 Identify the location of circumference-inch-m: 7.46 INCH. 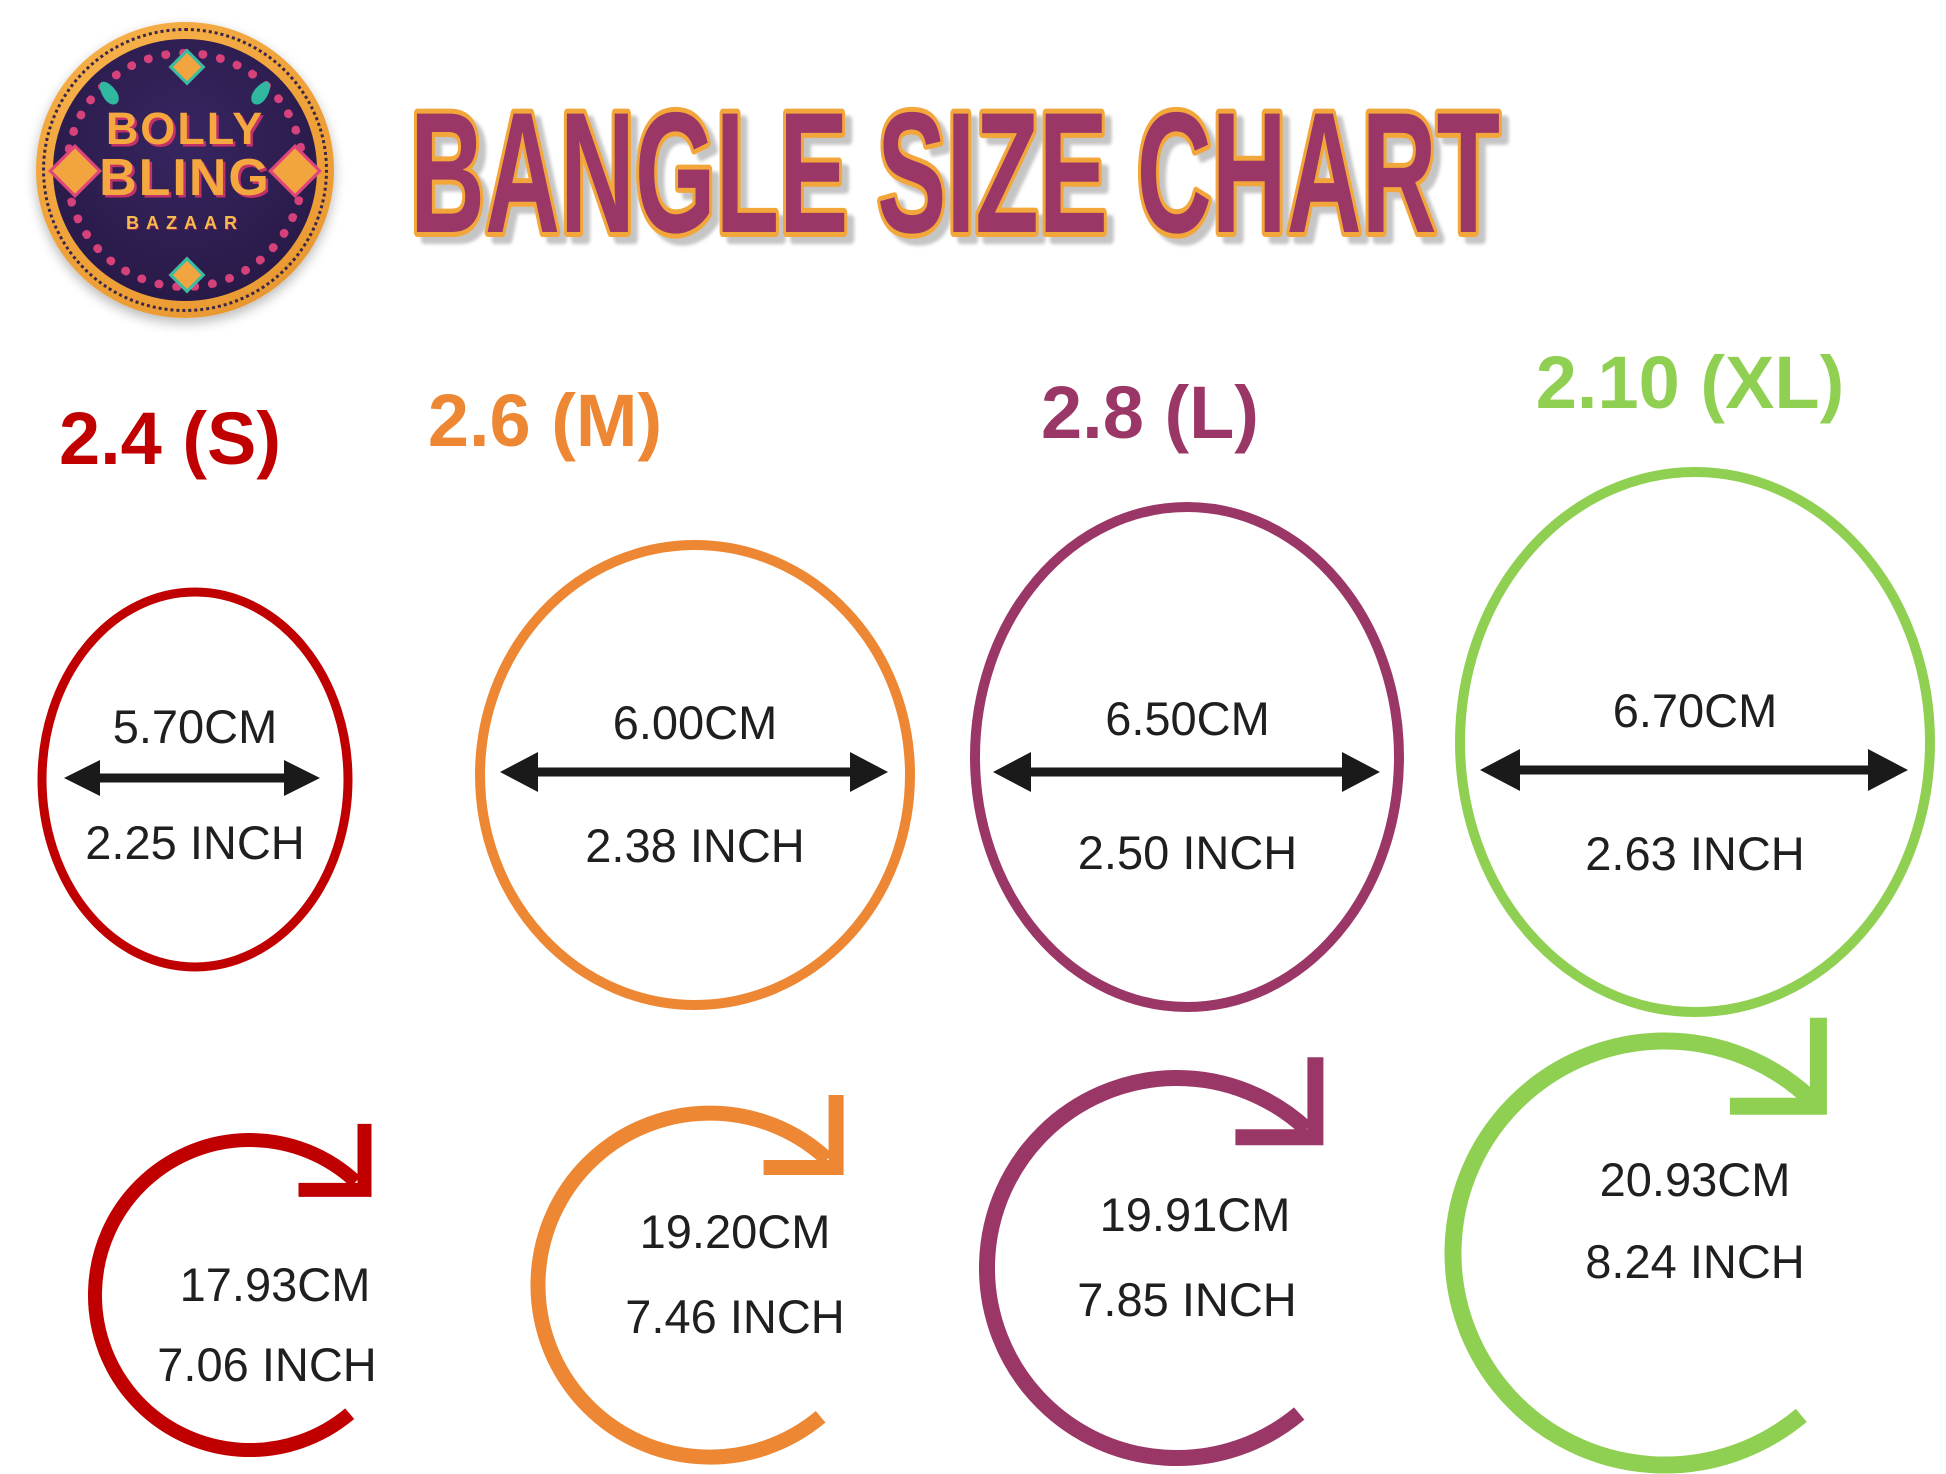
(735, 1316).